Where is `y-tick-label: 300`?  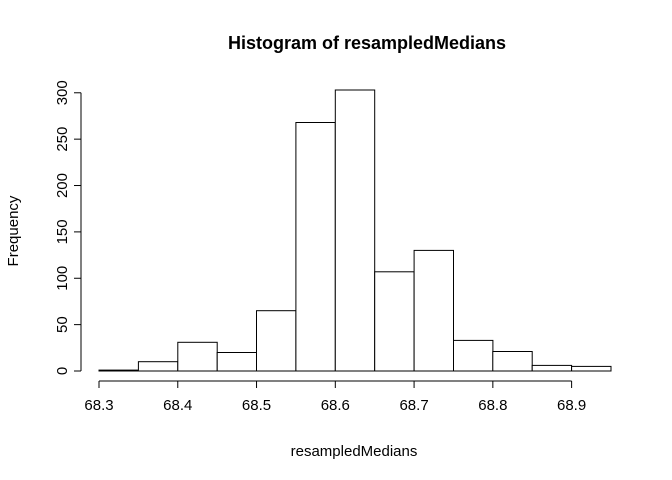
y-tick-label: 300 is located at coordinates (62, 92).